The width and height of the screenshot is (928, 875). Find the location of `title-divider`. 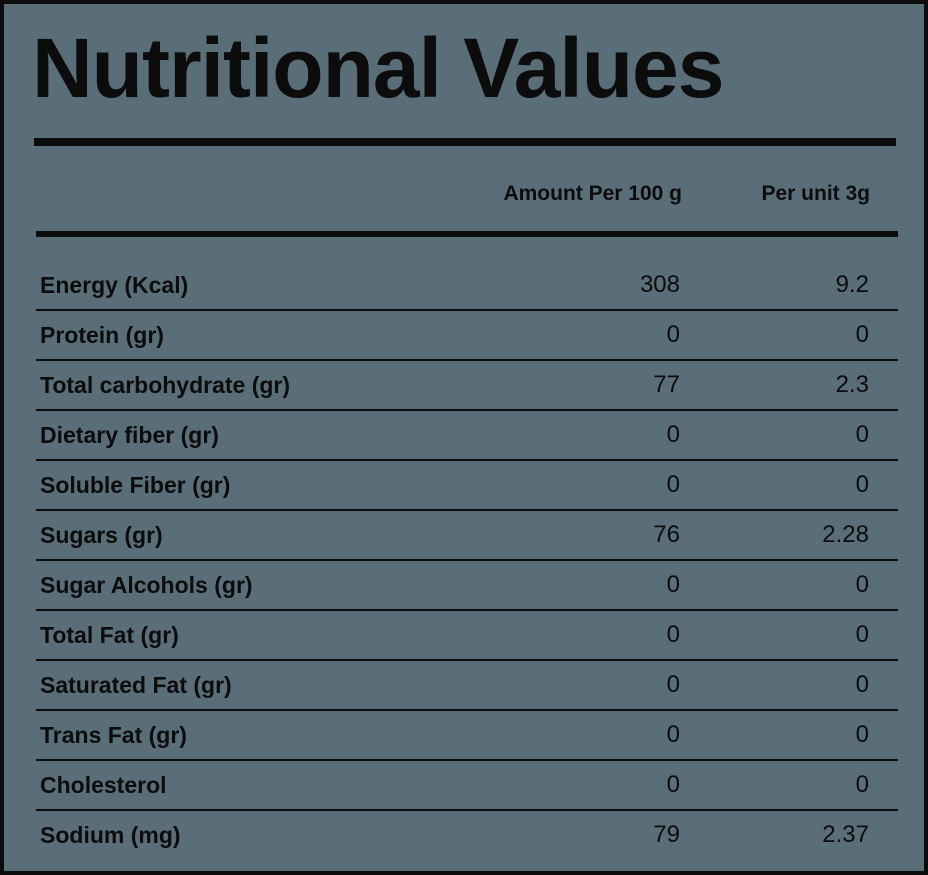

title-divider is located at coordinates (465, 142).